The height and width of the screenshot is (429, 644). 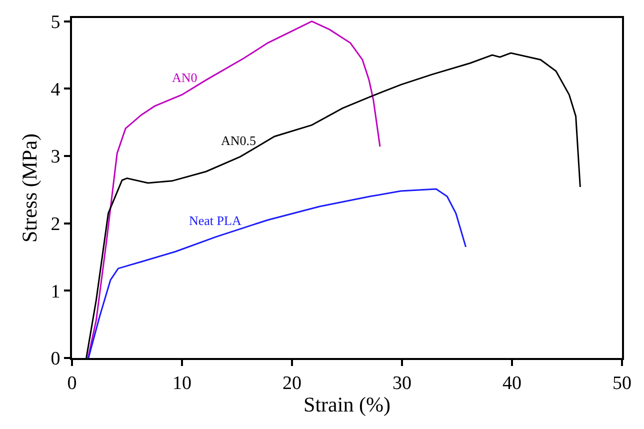 What do you see at coordinates (512, 383) in the screenshot?
I see `x-tick-label: 40` at bounding box center [512, 383].